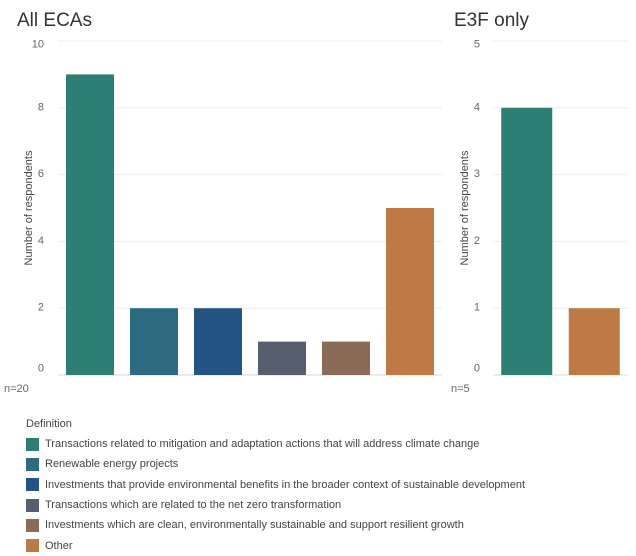  What do you see at coordinates (112, 464) in the screenshot?
I see `legend-label: Renewable energy projects` at bounding box center [112, 464].